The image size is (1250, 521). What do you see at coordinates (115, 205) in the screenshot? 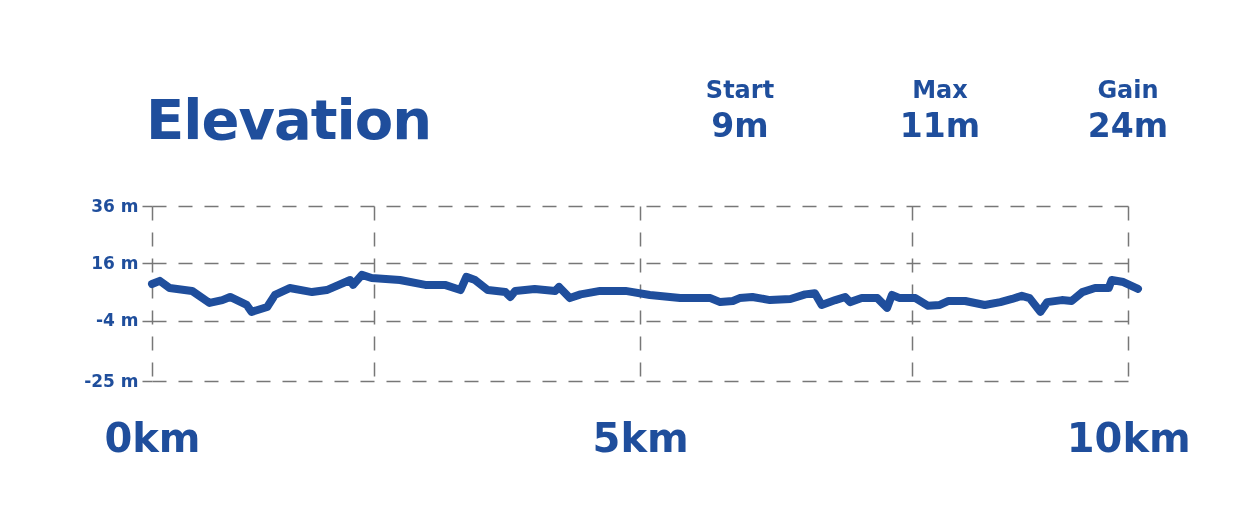
I see `y-tick-label: 36 m` at bounding box center [115, 205].